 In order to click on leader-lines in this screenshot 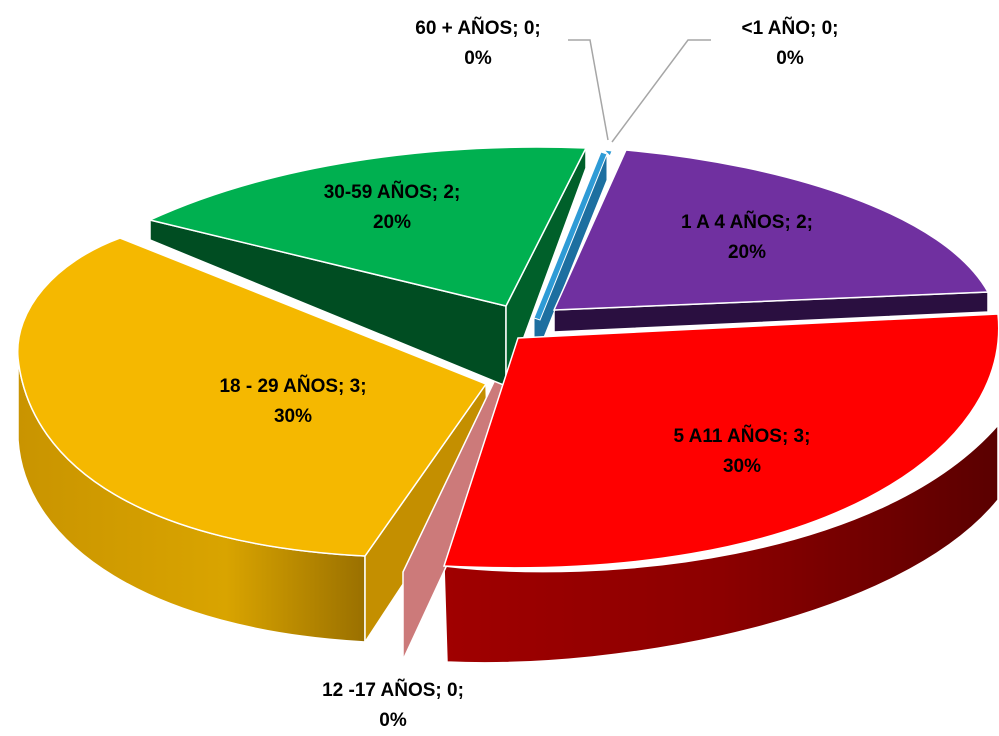, I will do `click(639, 91)`.